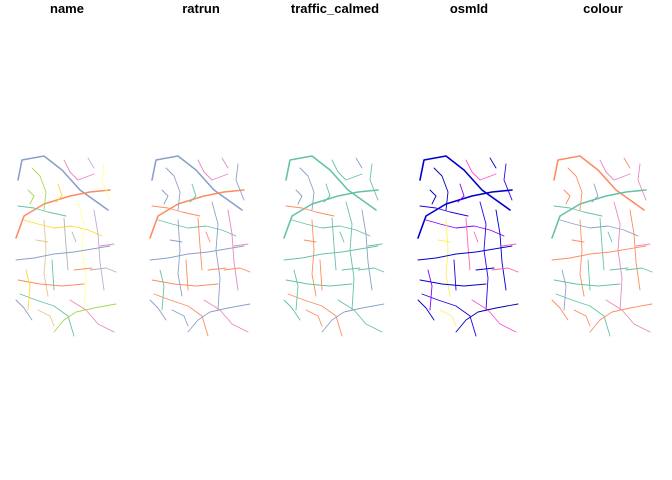 This screenshot has height=480, width=672. Describe the element at coordinates (335, 8) in the screenshot. I see `panel-title: traffic_calmed` at that location.